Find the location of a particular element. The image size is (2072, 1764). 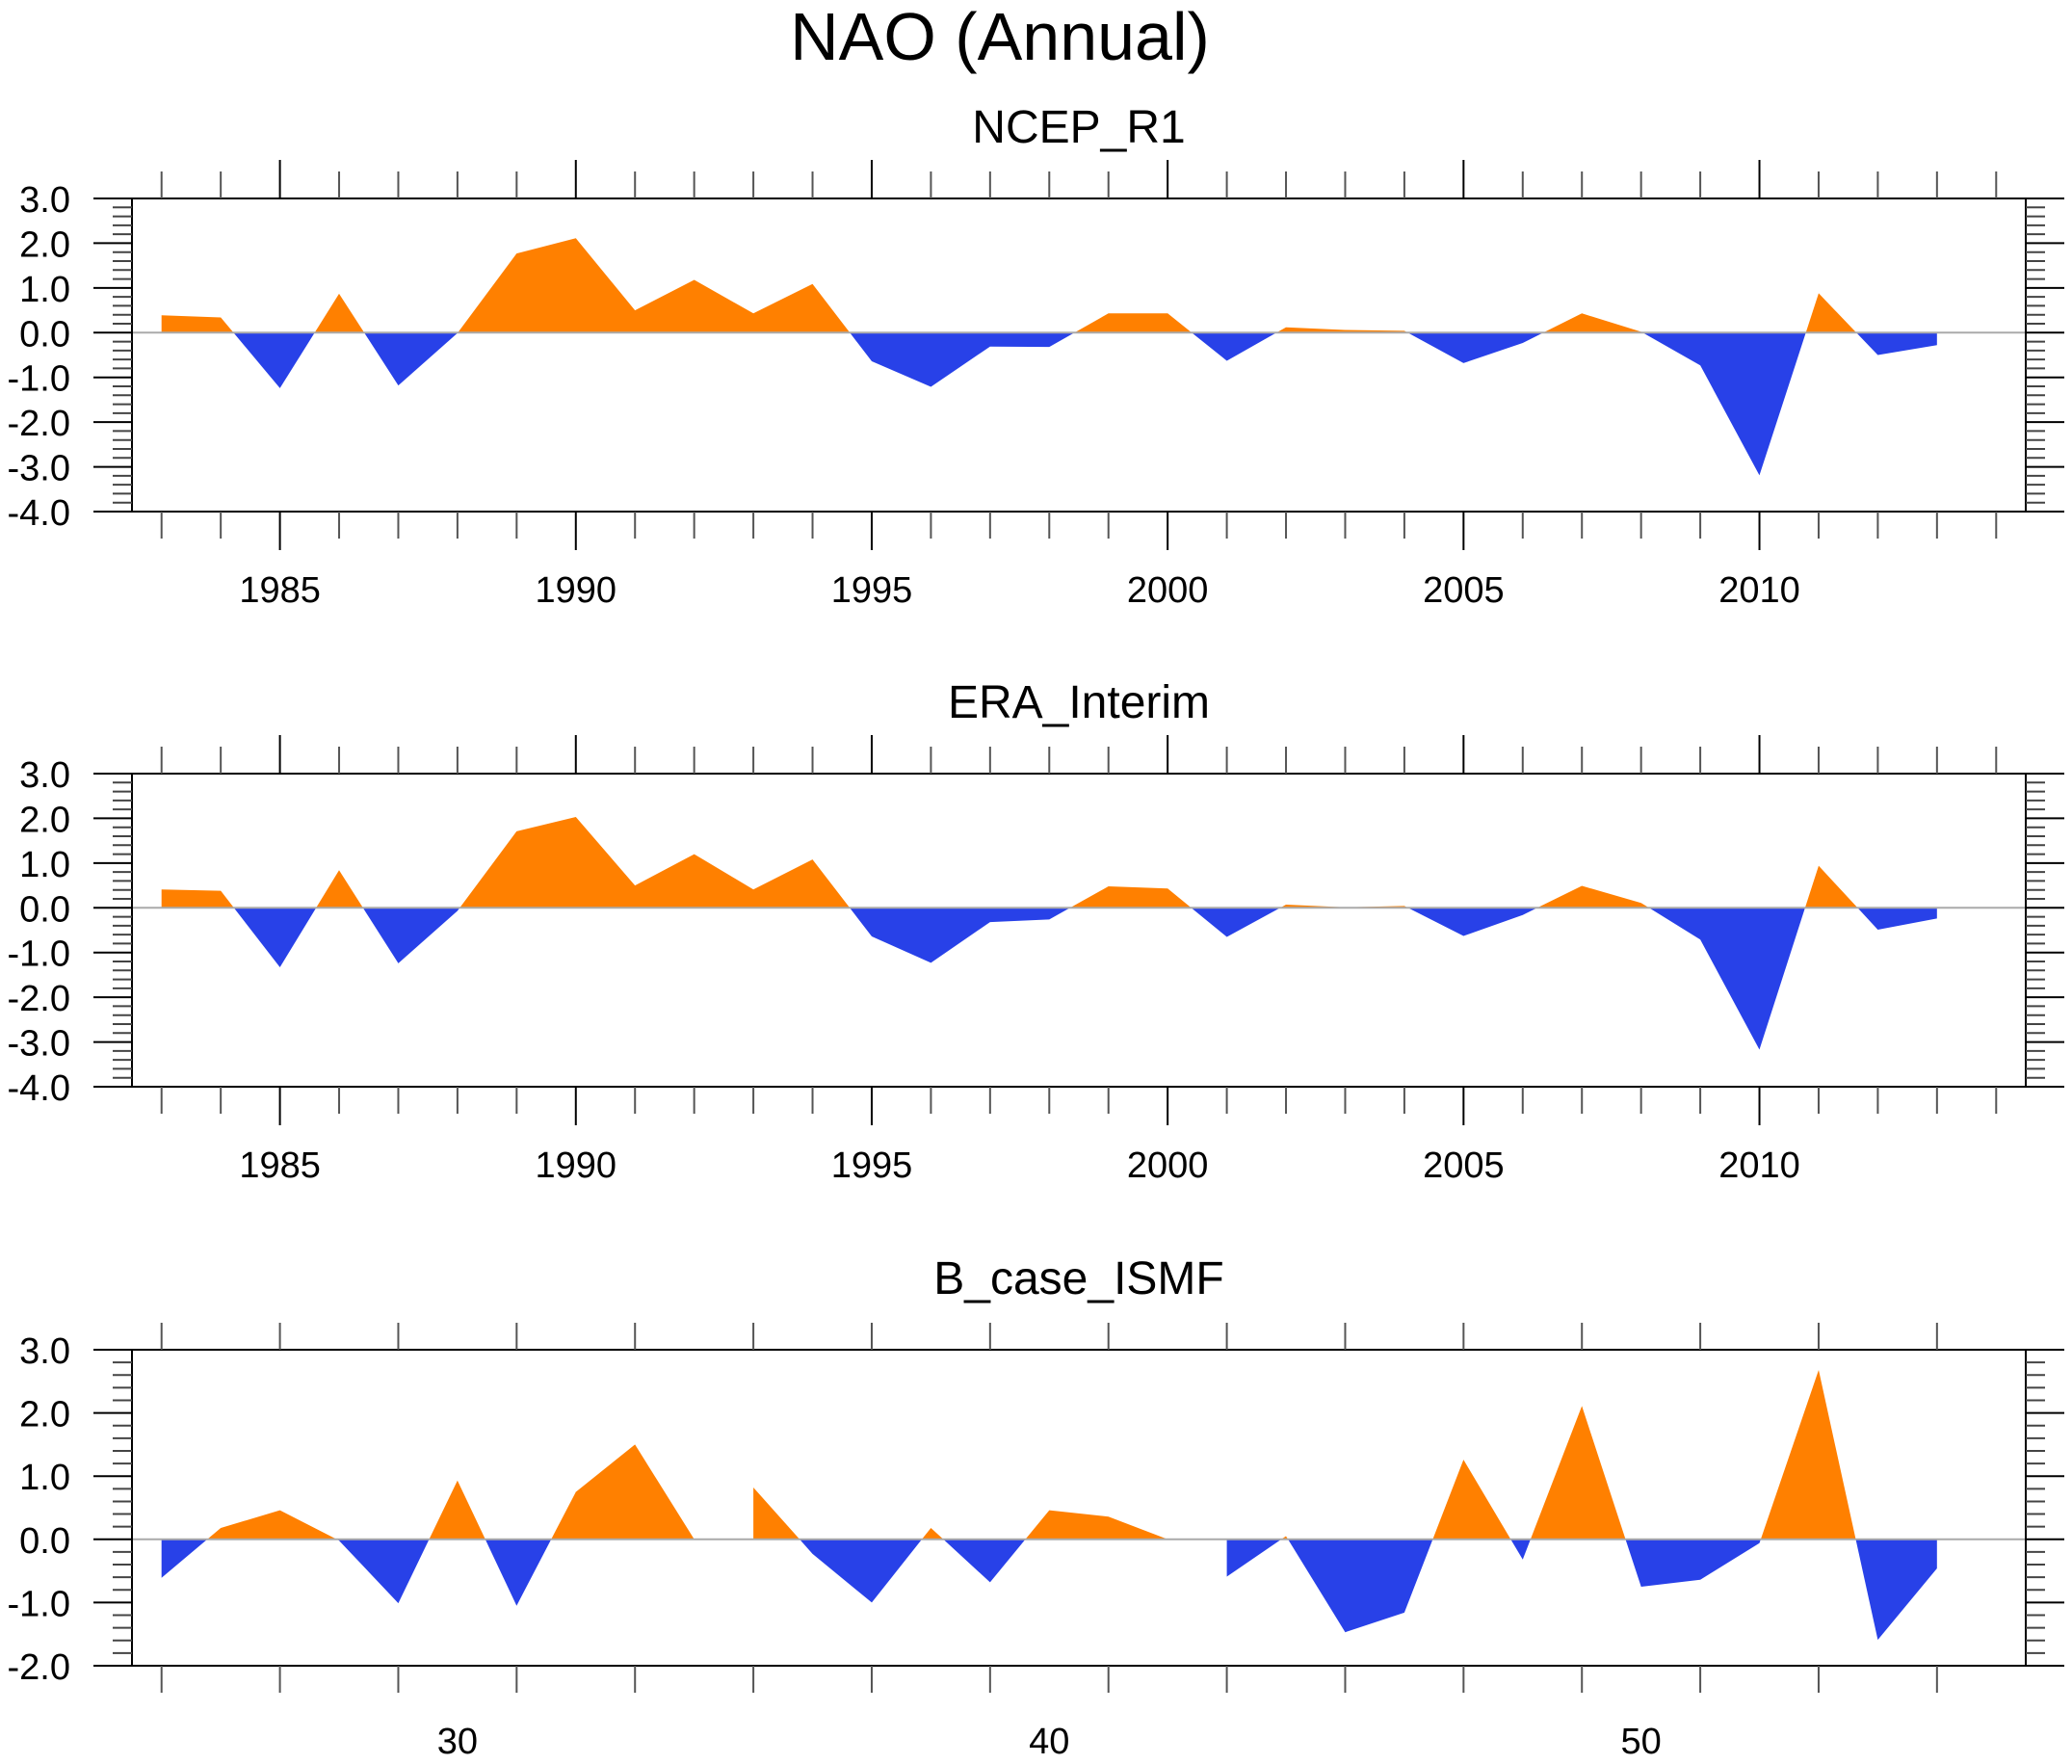

x-tick-label: 40 is located at coordinates (1049, 1742).